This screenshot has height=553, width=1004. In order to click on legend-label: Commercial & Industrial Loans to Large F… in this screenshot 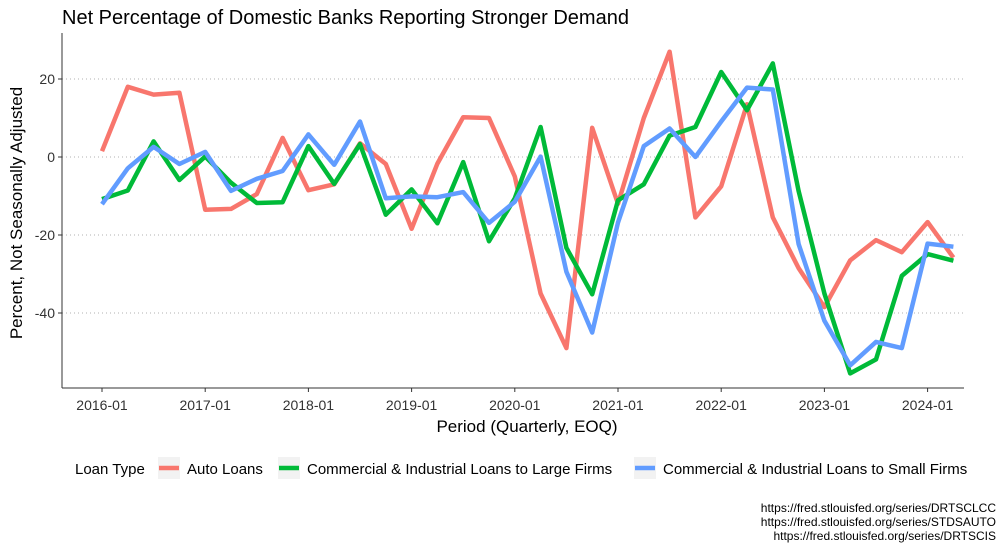, I will do `click(459, 469)`.